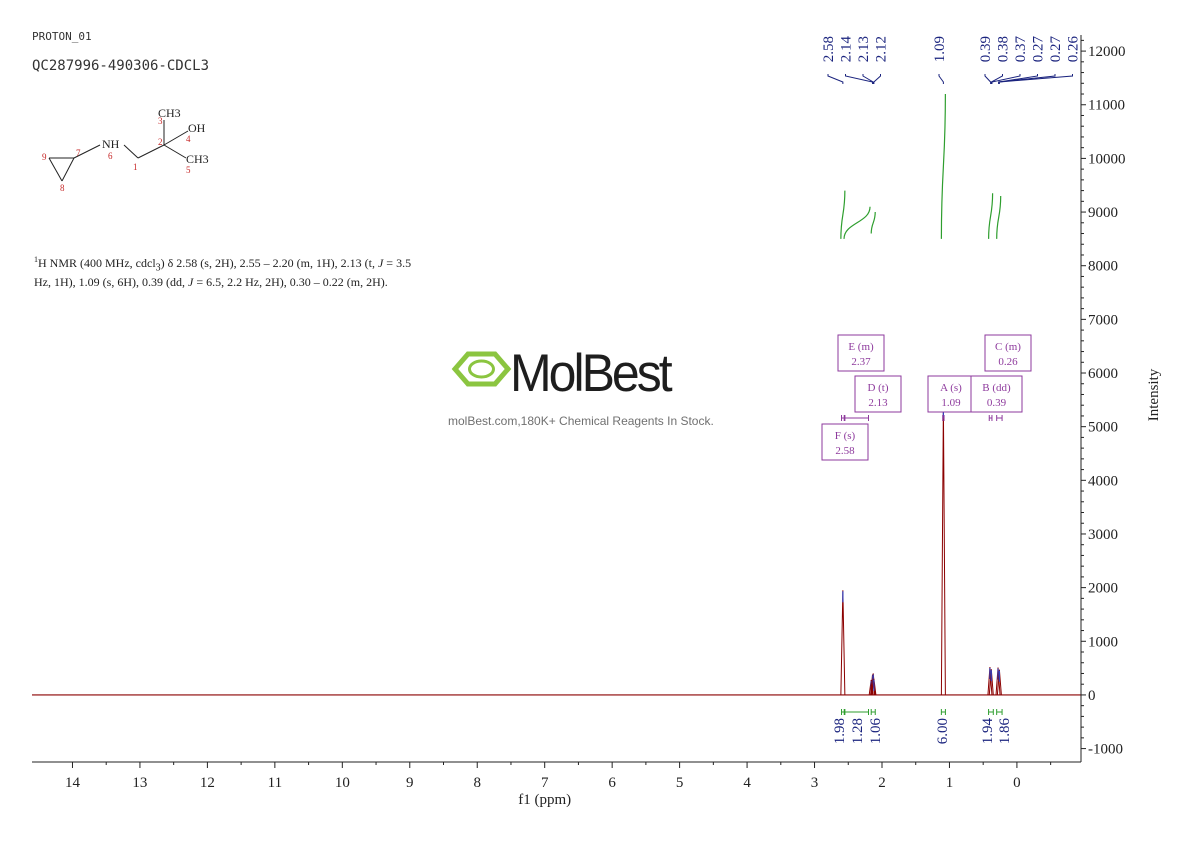  I want to click on multiplet-shift: 2.13, so click(878, 403).